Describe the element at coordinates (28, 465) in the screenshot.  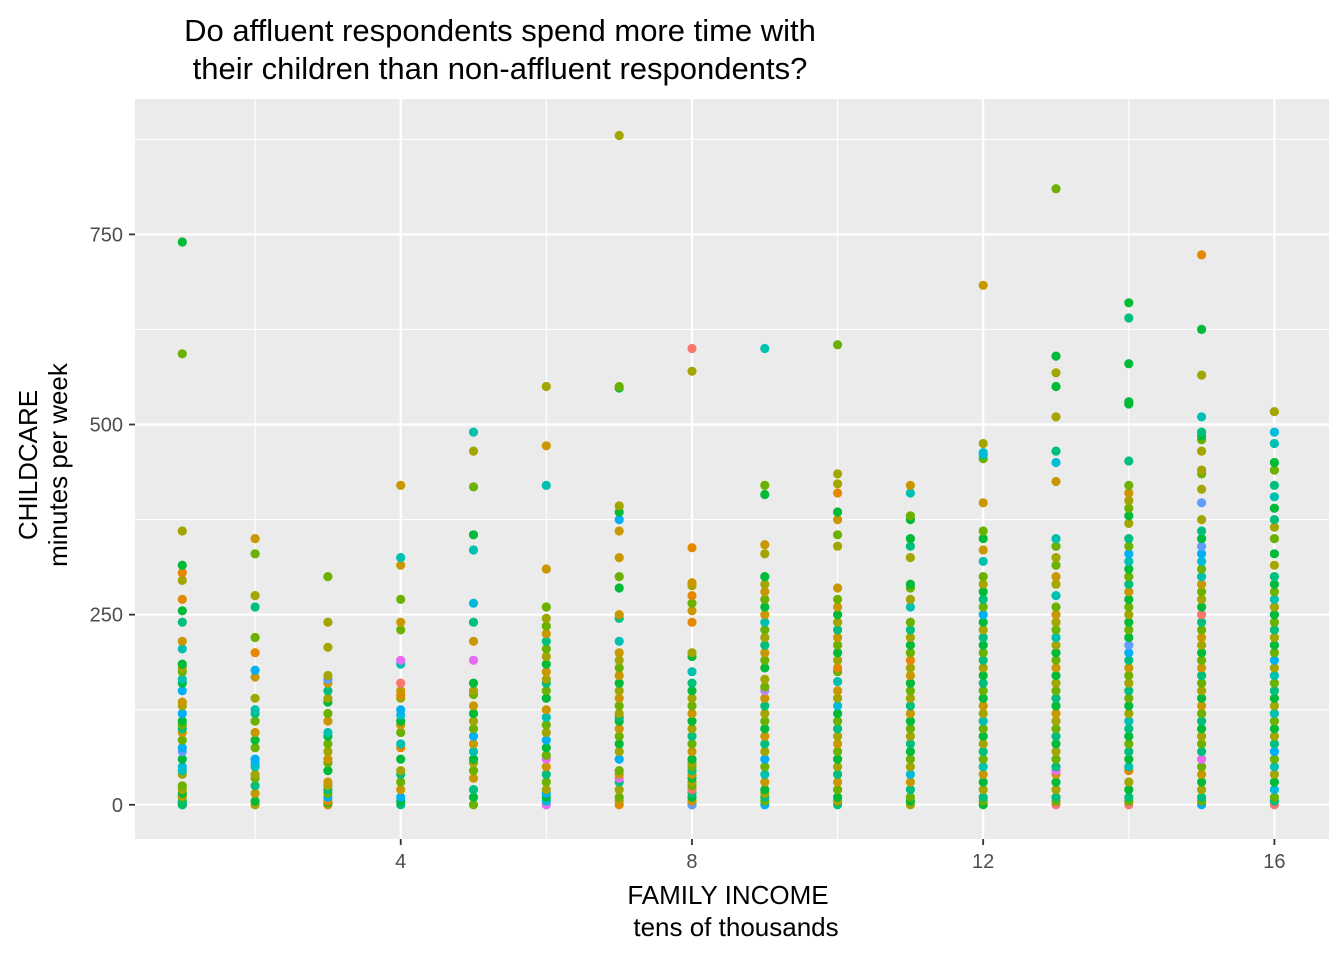
I see `y-axis-title-line-1: CHILDCARE` at that location.